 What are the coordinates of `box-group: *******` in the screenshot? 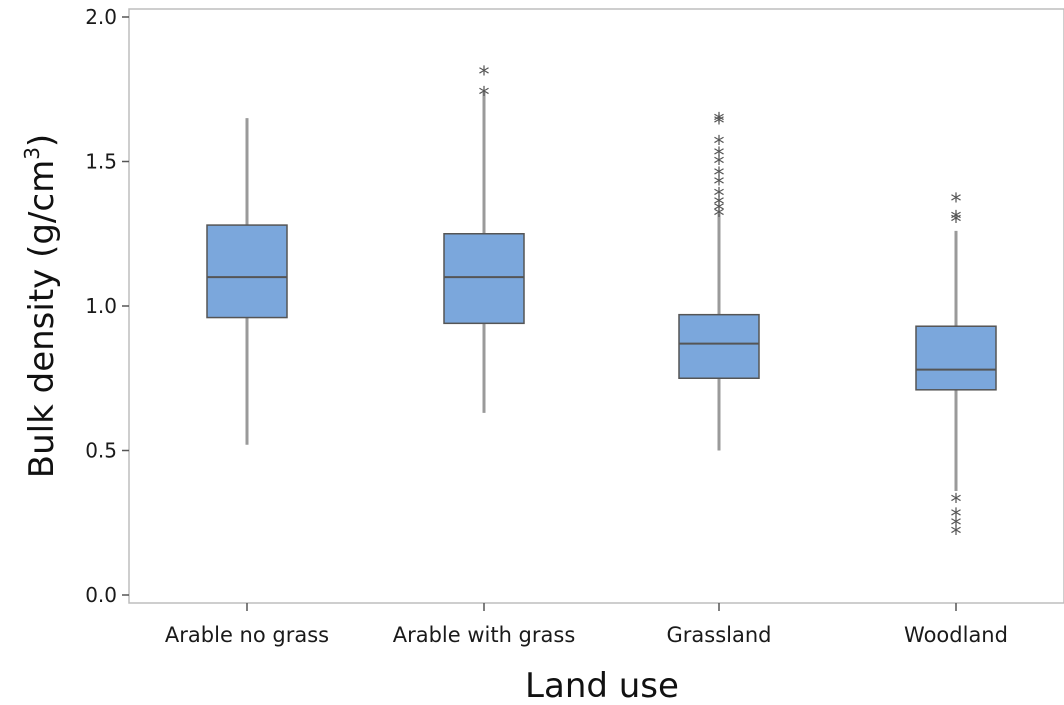 It's located at (956, 369).